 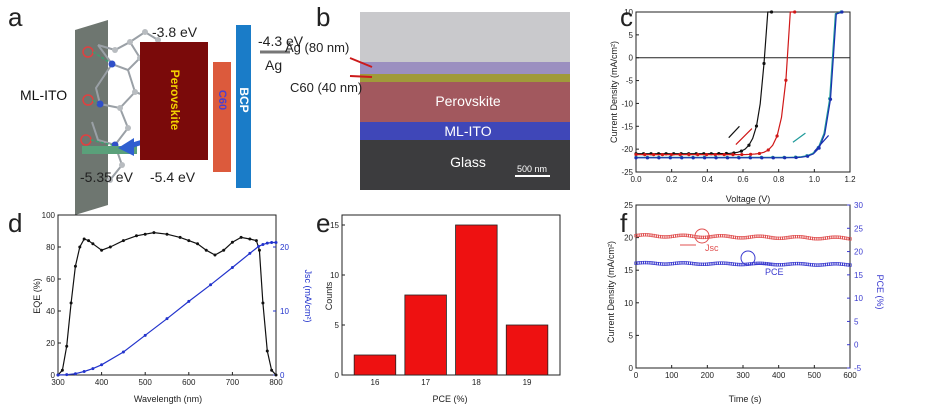 I want to click on panel-e-letter: e, so click(x=323, y=223).